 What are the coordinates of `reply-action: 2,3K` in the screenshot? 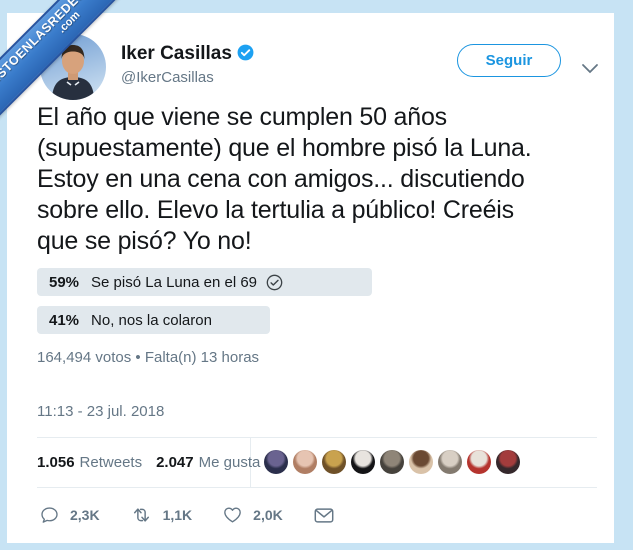 It's located at (69, 515).